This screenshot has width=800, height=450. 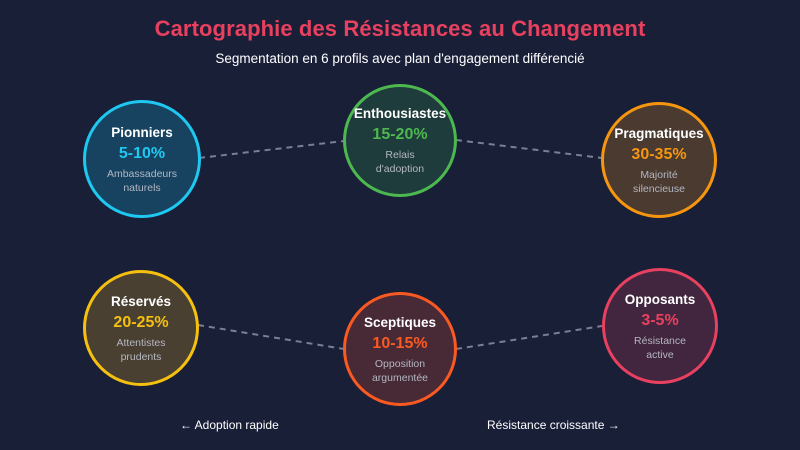 What do you see at coordinates (660, 320) in the screenshot?
I see `profile-percent: 3-5%` at bounding box center [660, 320].